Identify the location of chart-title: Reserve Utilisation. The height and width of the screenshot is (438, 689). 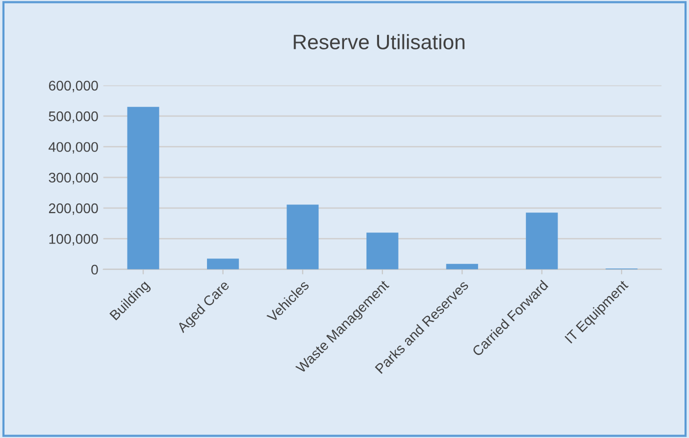
(379, 42).